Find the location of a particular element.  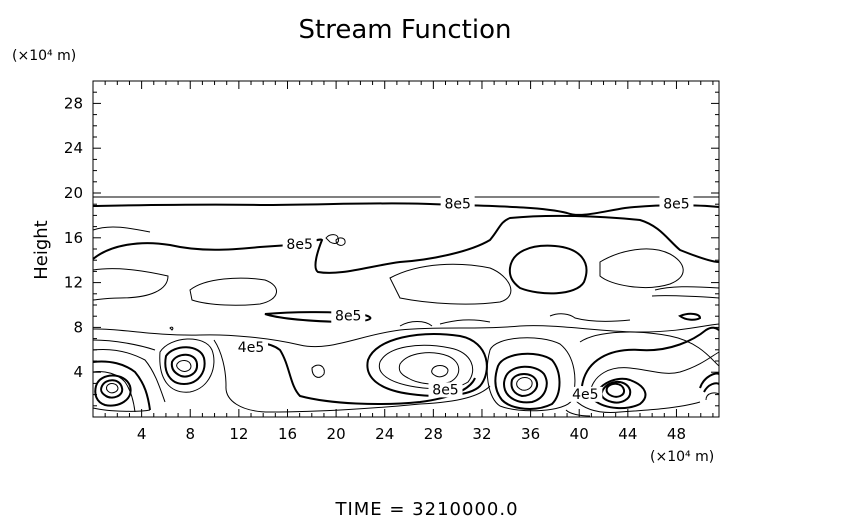

y-tick-label: 28 is located at coordinates (73, 103).